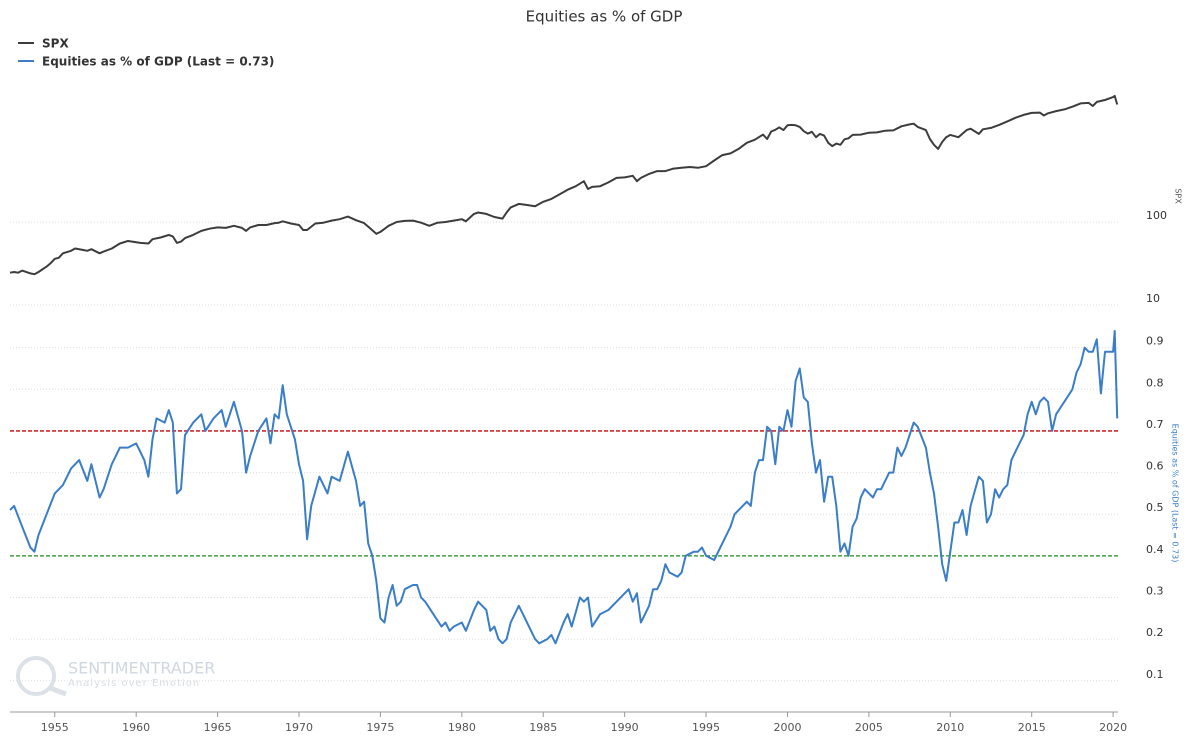 The image size is (1200, 750). I want to click on y-tick-label: 0.1, so click(1155, 674).